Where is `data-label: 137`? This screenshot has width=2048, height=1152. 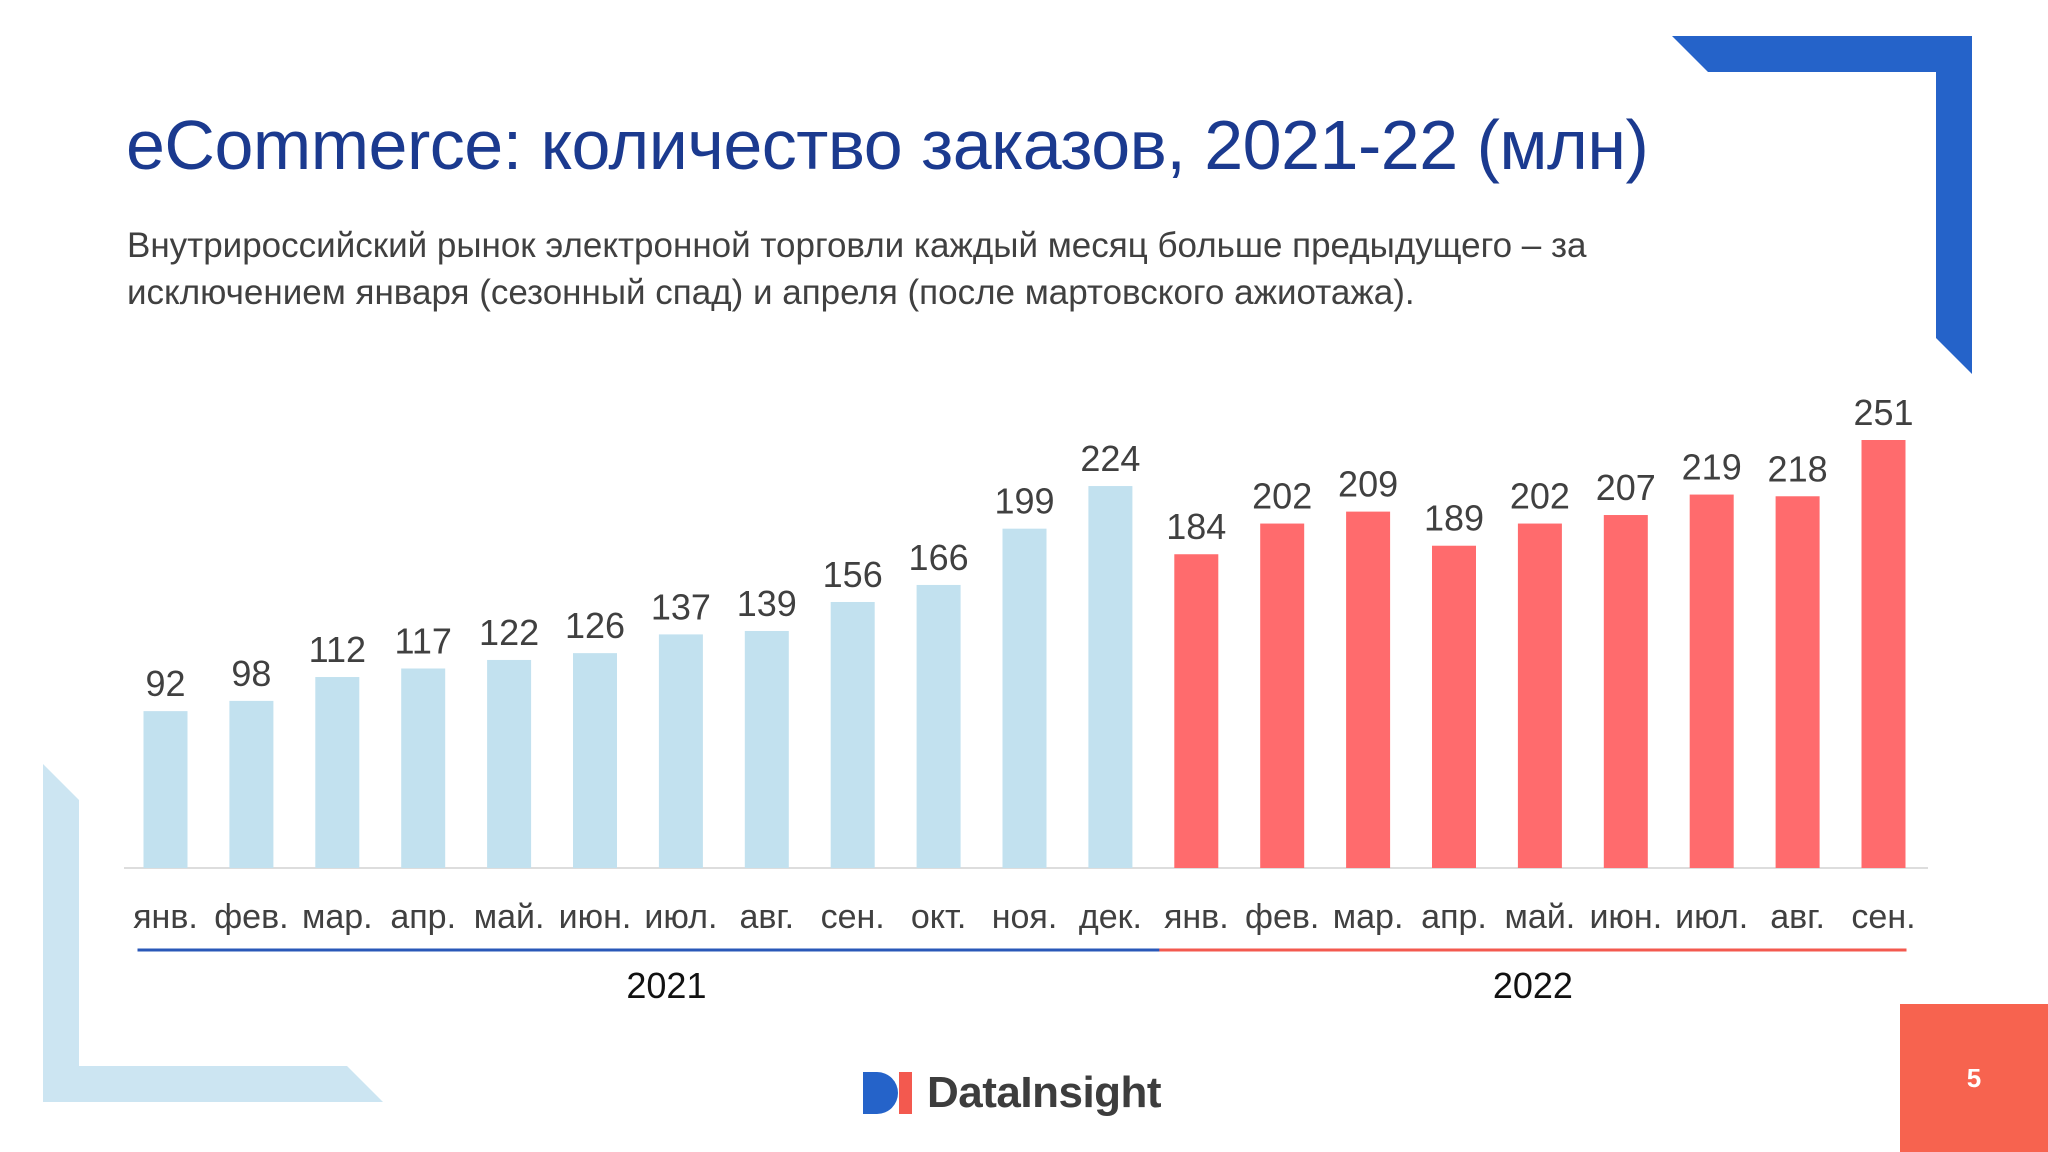
data-label: 137 is located at coordinates (681, 606).